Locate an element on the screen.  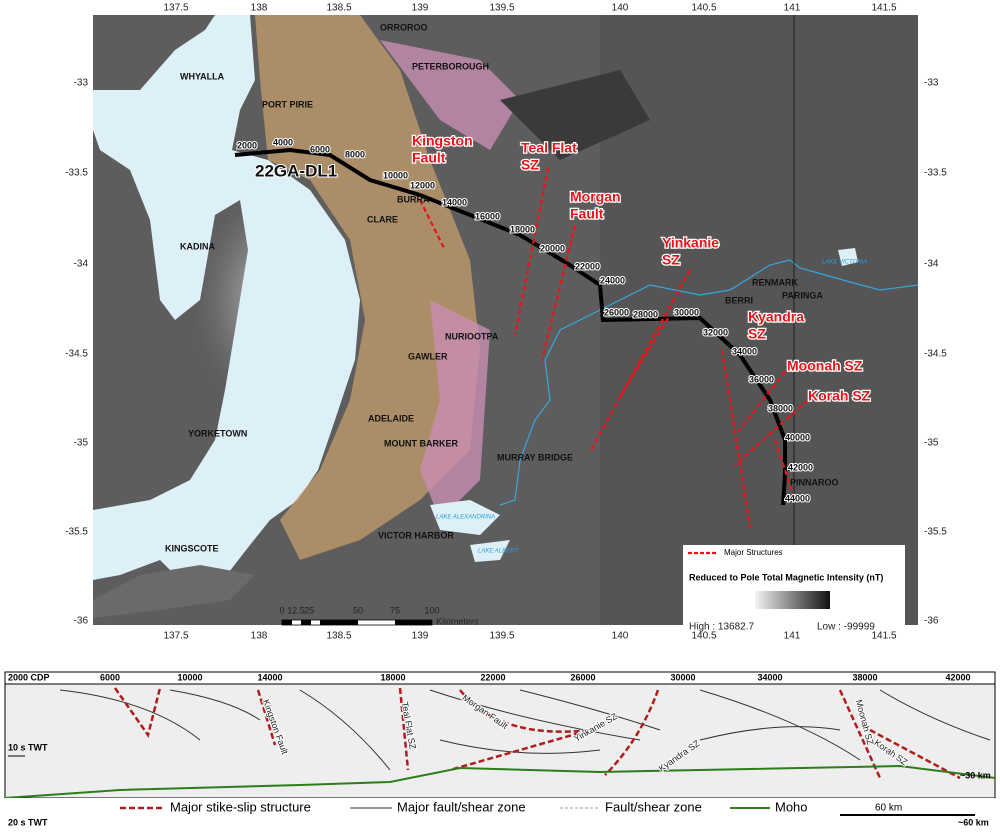
lat-label: -33 is located at coordinates (81, 83).